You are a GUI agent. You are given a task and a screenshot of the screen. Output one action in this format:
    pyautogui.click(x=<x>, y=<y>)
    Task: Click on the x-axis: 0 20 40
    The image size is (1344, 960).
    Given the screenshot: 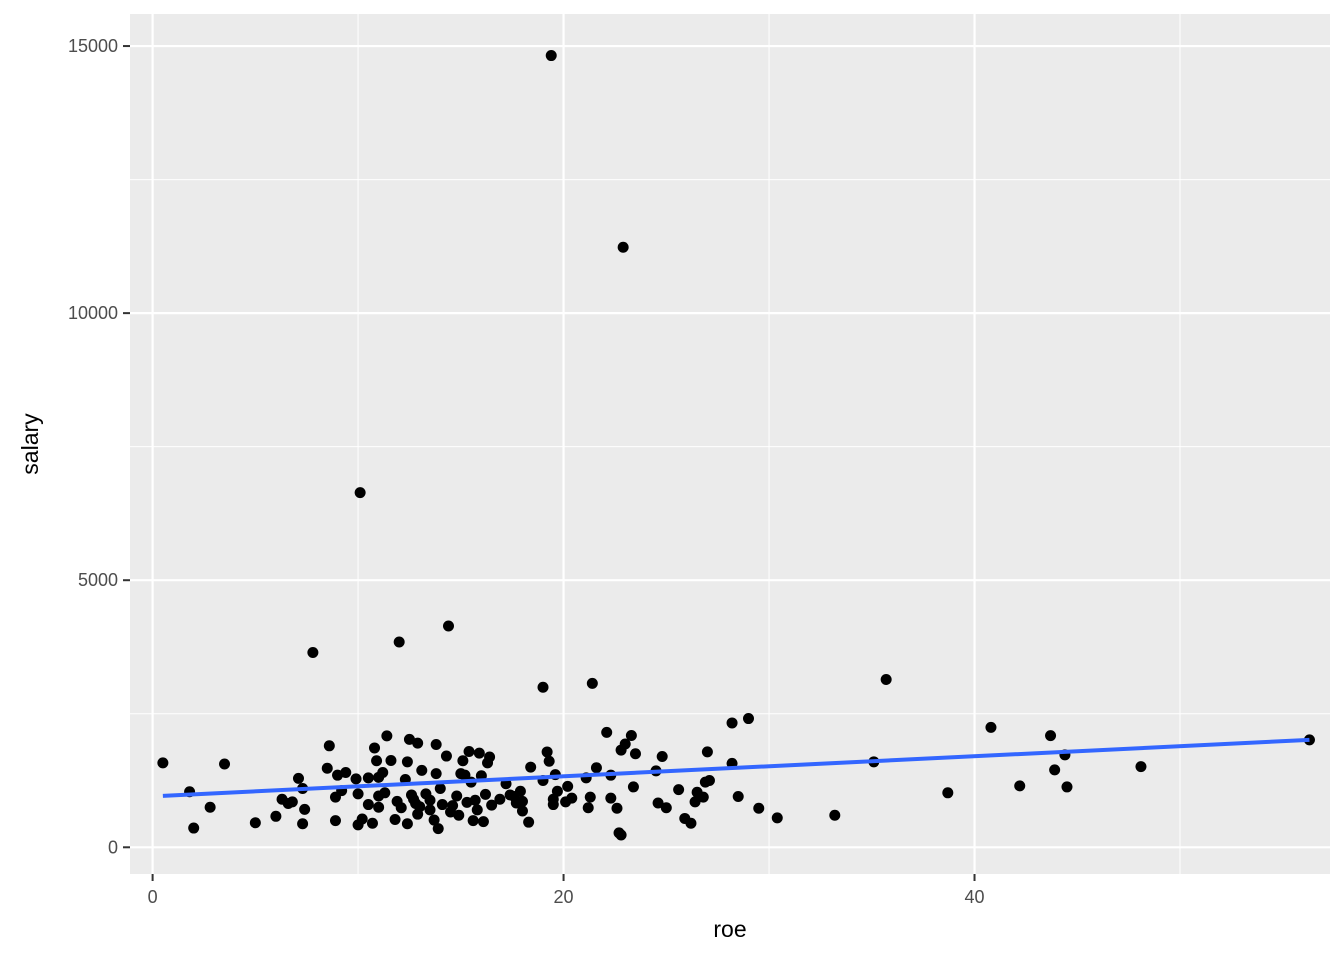 What is the action you would take?
    pyautogui.click(x=566, y=890)
    